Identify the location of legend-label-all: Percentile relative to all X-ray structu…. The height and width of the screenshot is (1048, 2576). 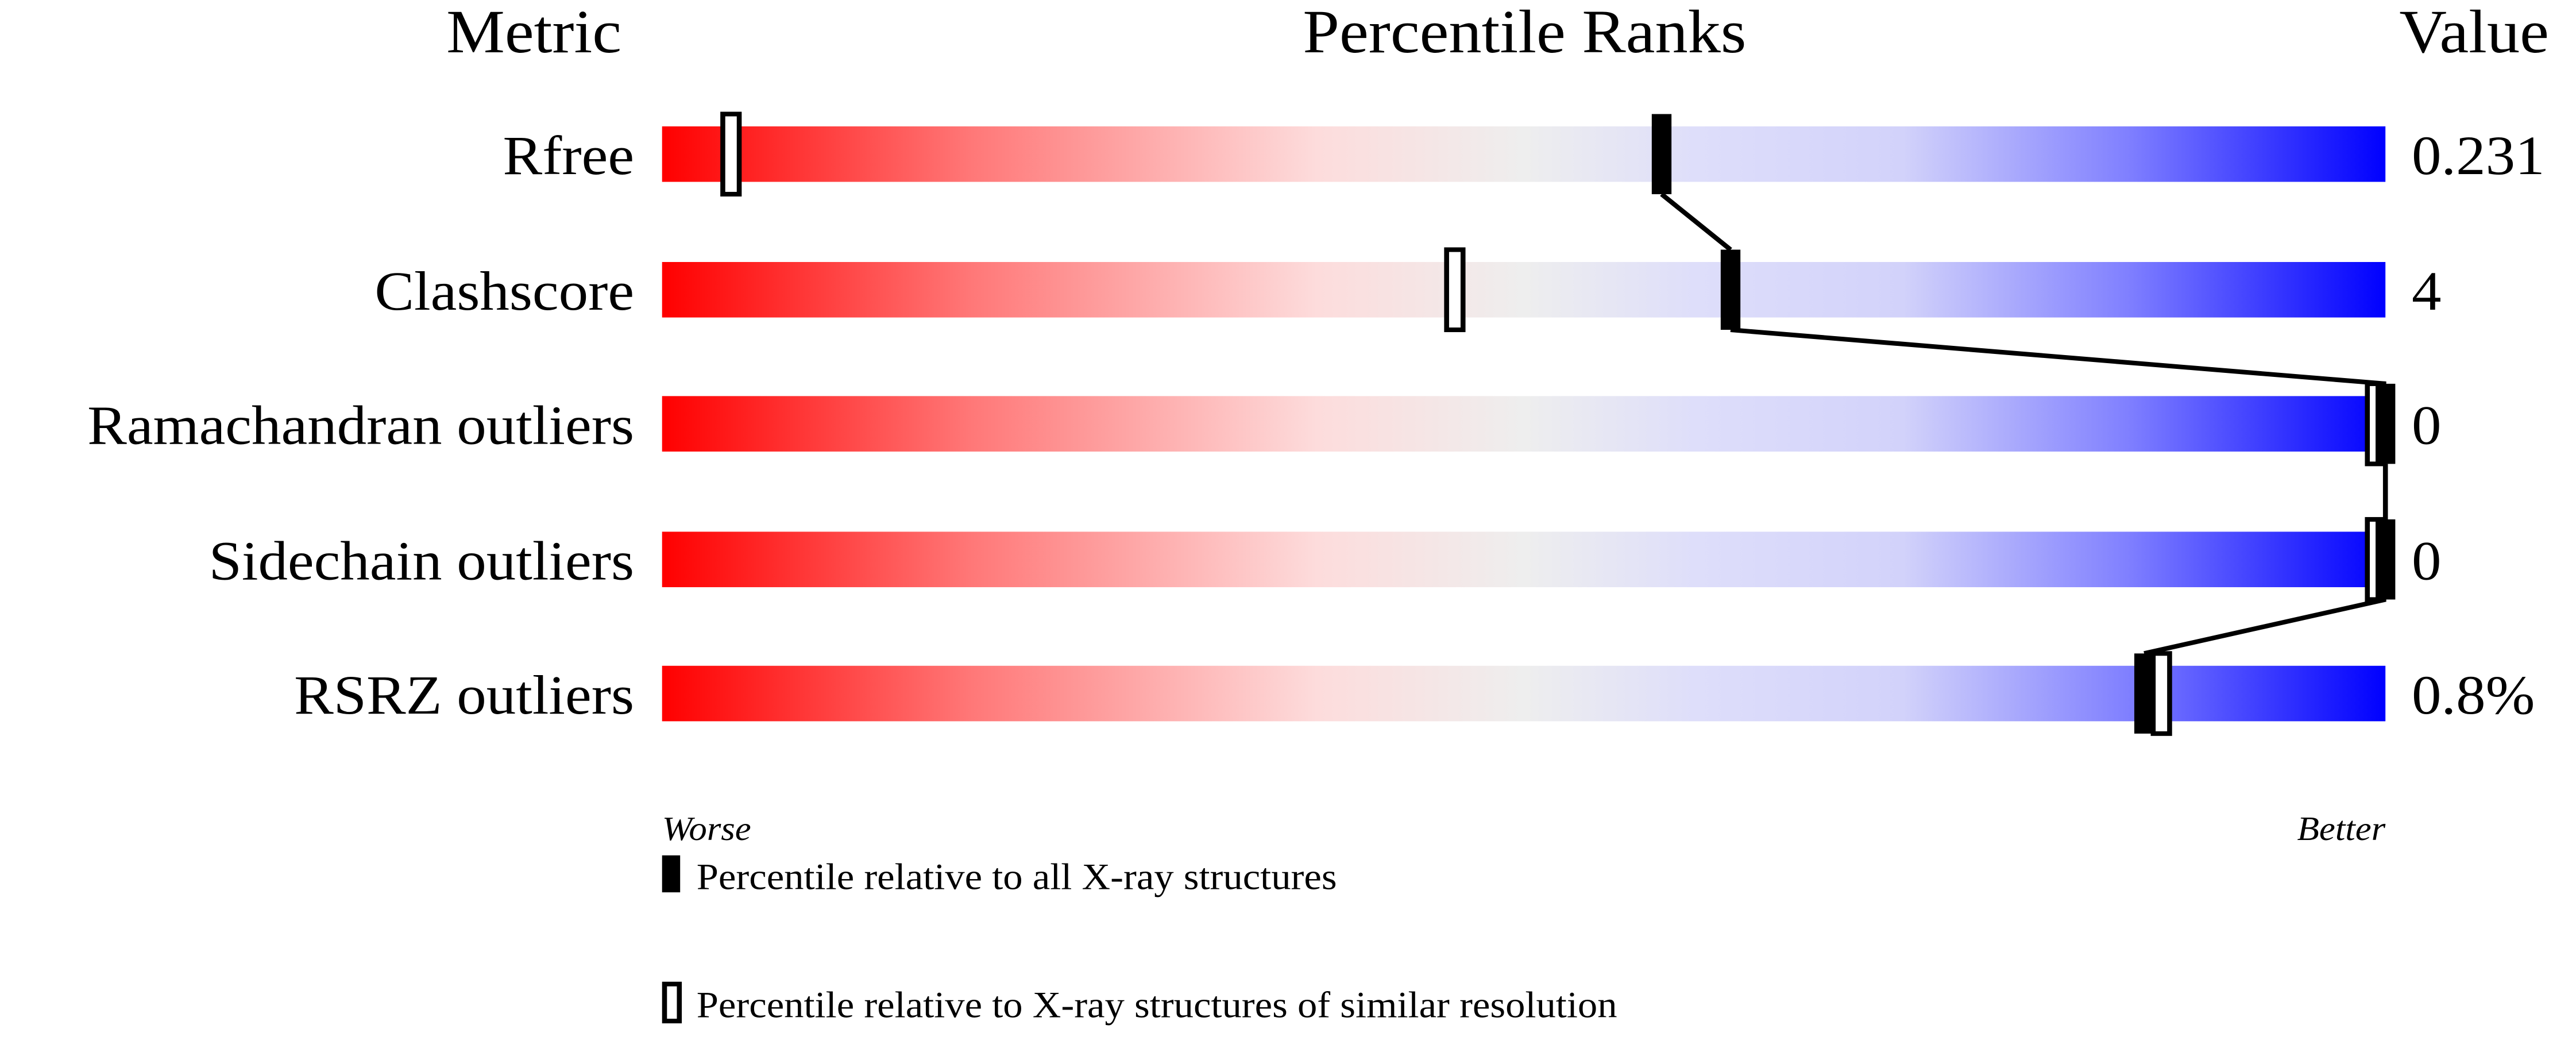
(1017, 878).